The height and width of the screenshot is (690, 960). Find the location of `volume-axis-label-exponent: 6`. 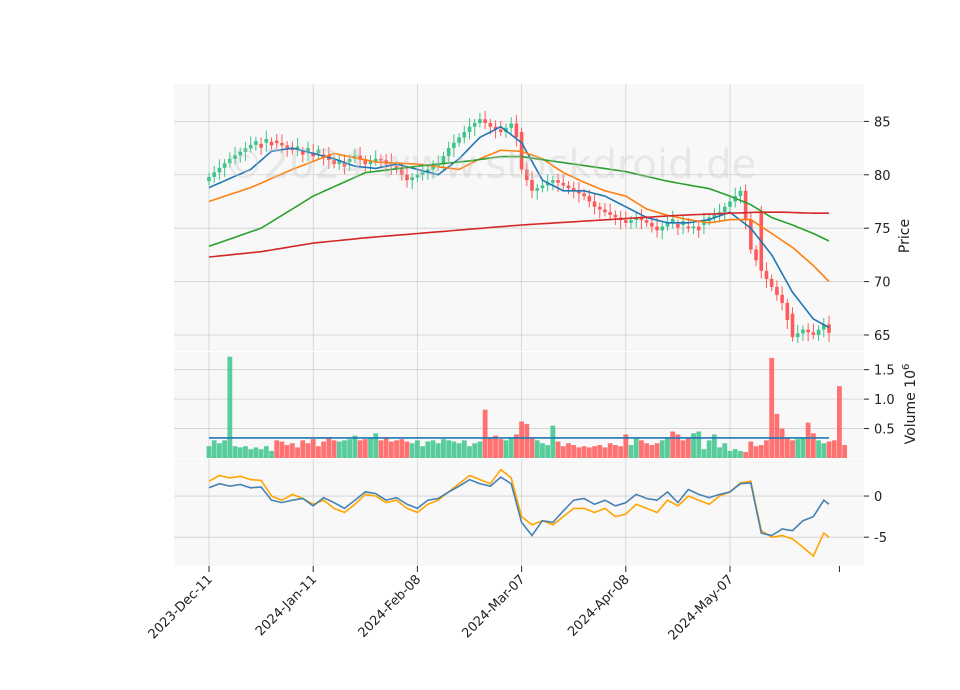

volume-axis-label-exponent: 6 is located at coordinates (906, 367).